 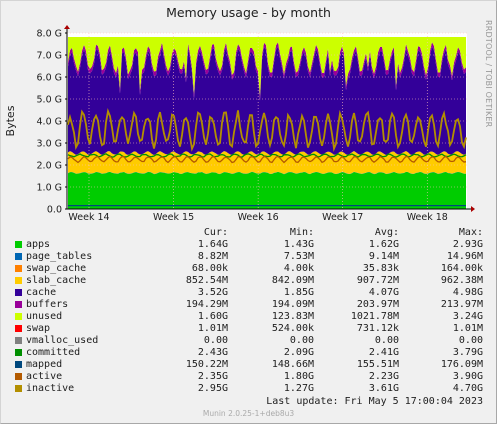 What do you see at coordinates (212, 316) in the screenshot?
I see `legend-value-cur: 1.60G` at bounding box center [212, 316].